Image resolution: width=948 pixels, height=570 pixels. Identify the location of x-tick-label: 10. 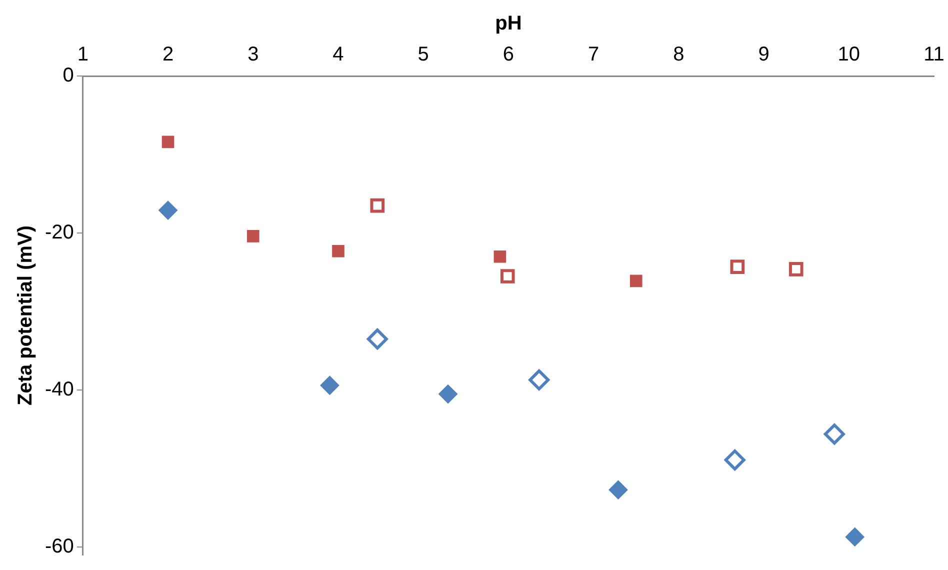
(849, 55).